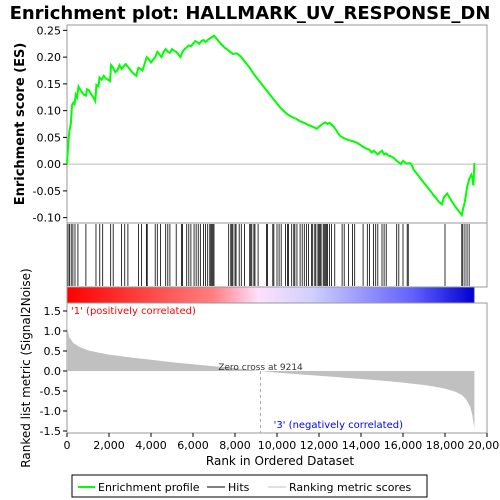  I want to click on legend-box, so click(249, 486).